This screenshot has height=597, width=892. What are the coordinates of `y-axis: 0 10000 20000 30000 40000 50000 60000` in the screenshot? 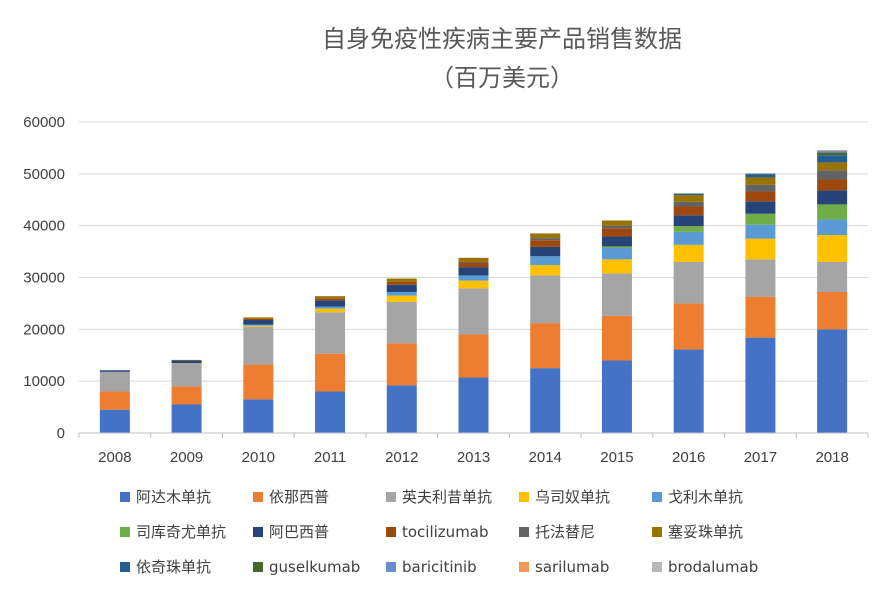 It's located at (44, 278).